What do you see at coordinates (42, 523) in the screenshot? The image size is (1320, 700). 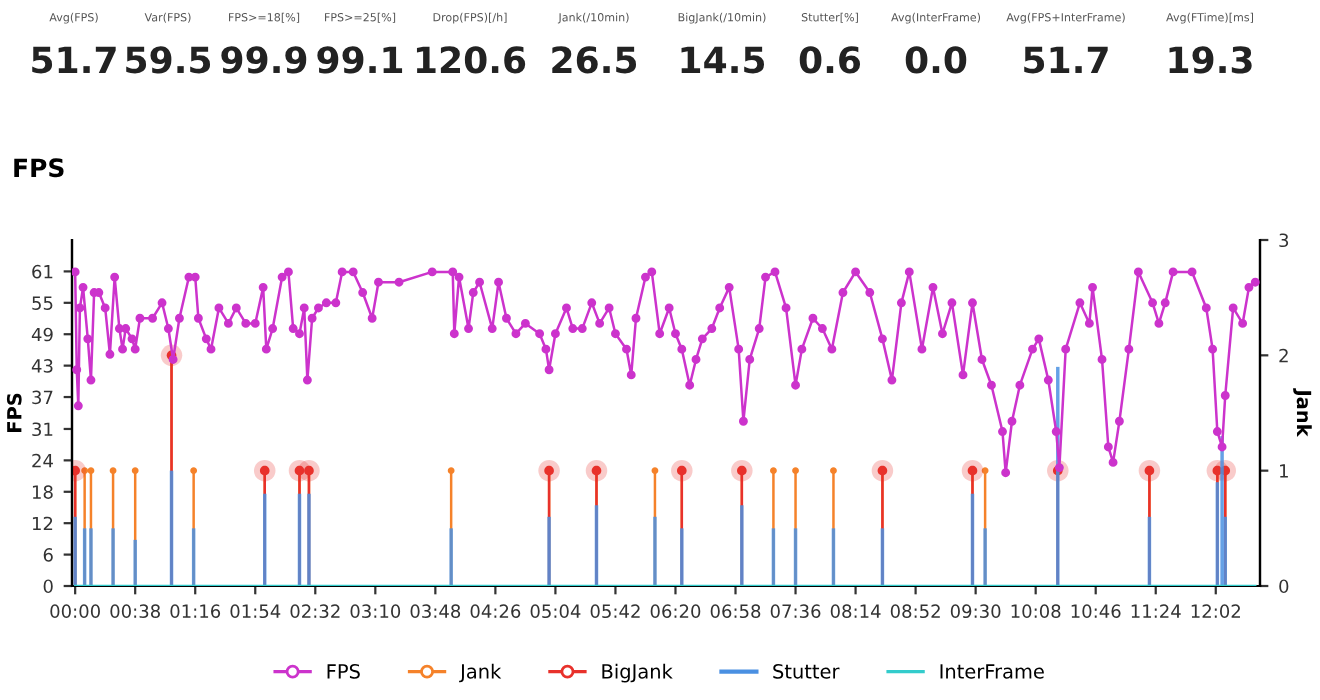 I see `y-tick-label: 12` at bounding box center [42, 523].